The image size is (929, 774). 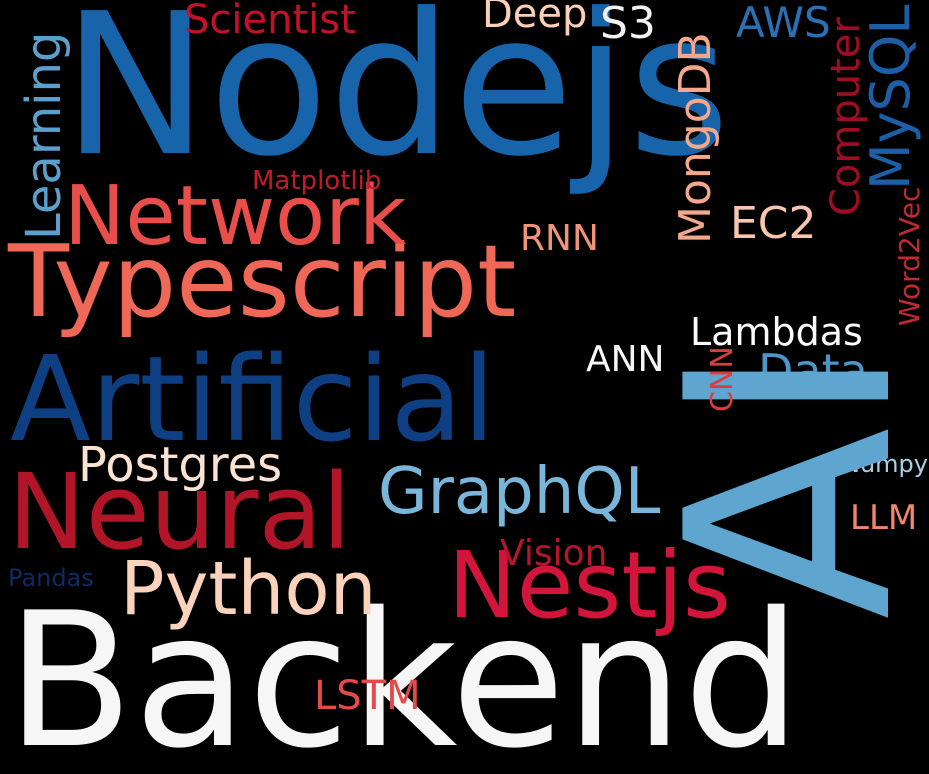 What do you see at coordinates (773, 223) in the screenshot?
I see `word-ec2: EC2` at bounding box center [773, 223].